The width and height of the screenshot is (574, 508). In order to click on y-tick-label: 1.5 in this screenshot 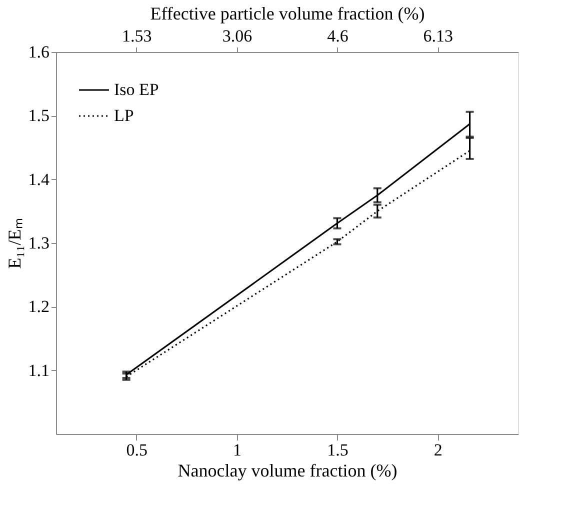, I will do `click(39, 116)`.